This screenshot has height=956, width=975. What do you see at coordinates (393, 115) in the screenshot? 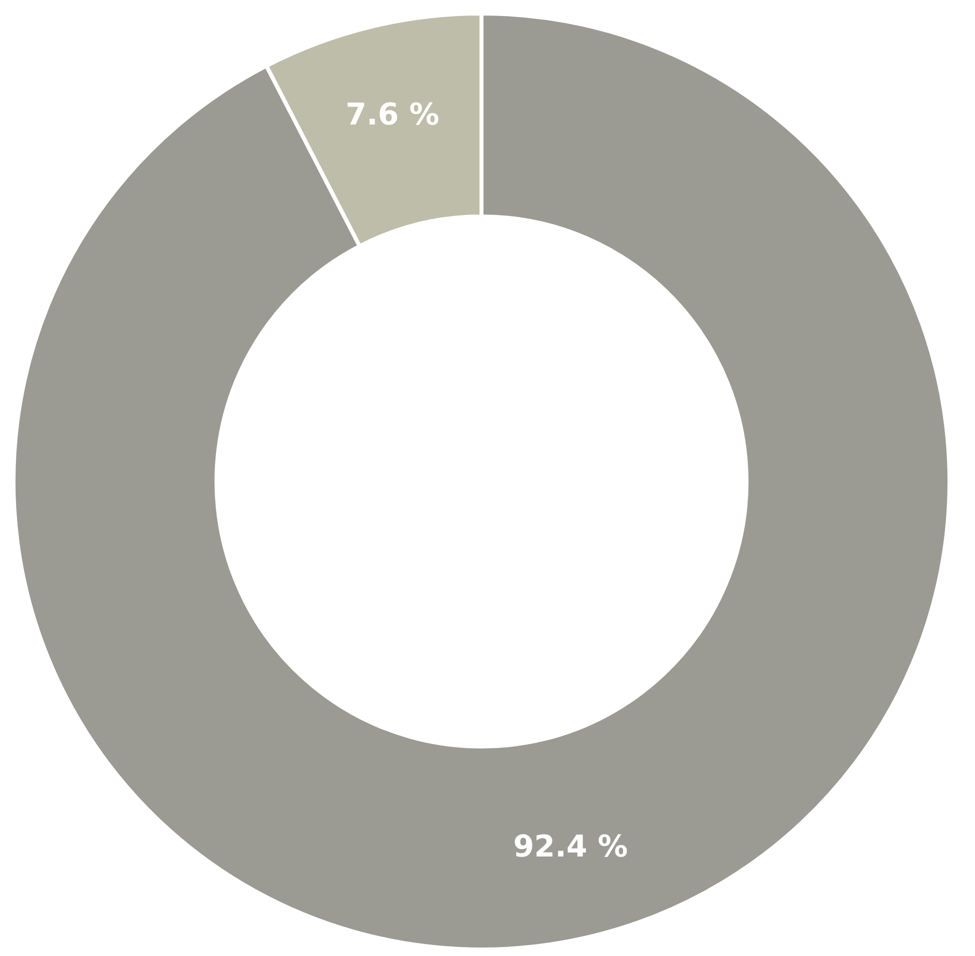
I see `data-label: 7.6 %` at bounding box center [393, 115].